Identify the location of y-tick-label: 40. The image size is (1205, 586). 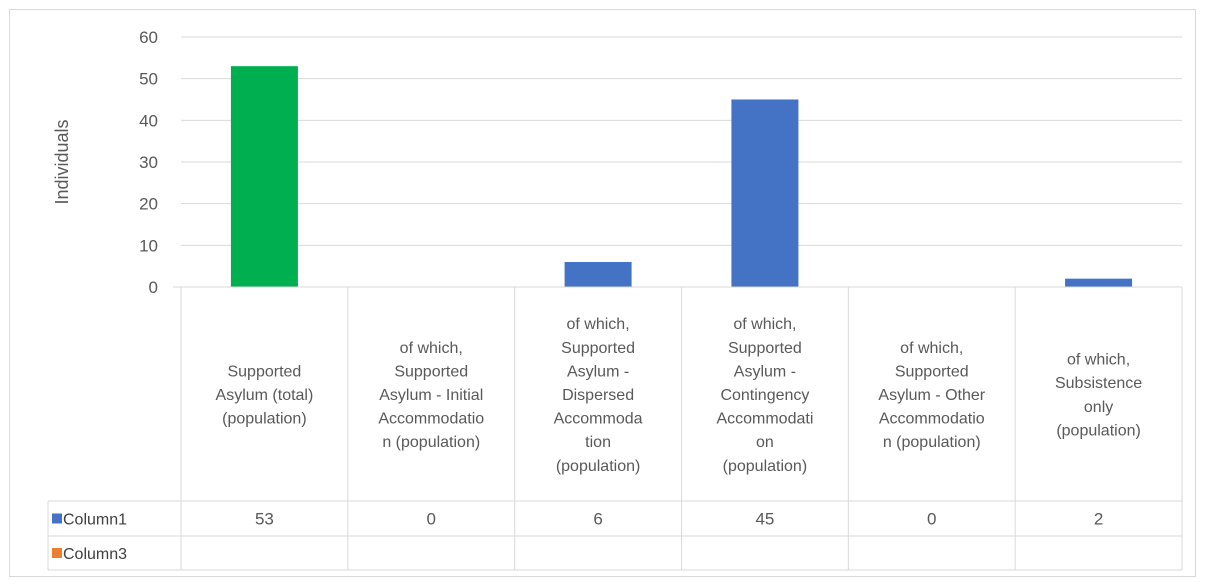
(148, 120).